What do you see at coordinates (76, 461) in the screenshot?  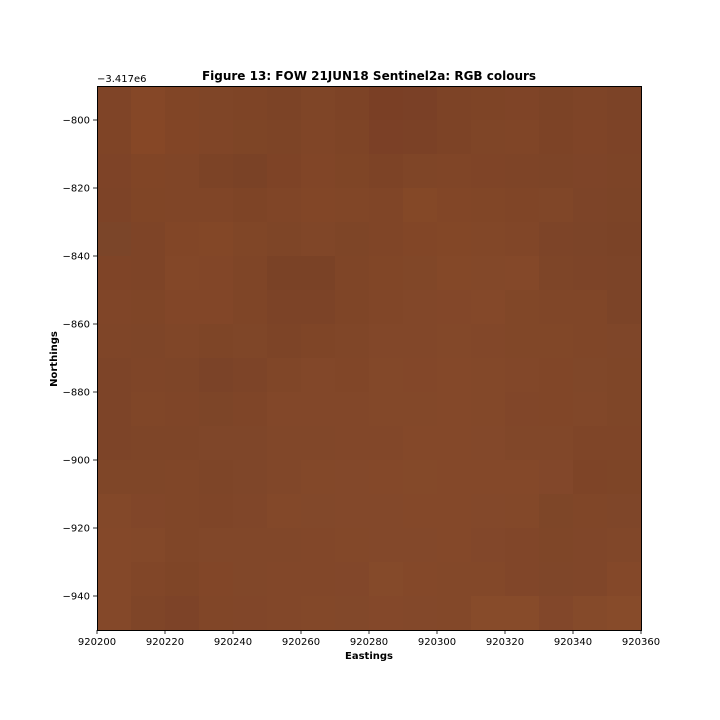 I see `y-tick-label: −900` at bounding box center [76, 461].